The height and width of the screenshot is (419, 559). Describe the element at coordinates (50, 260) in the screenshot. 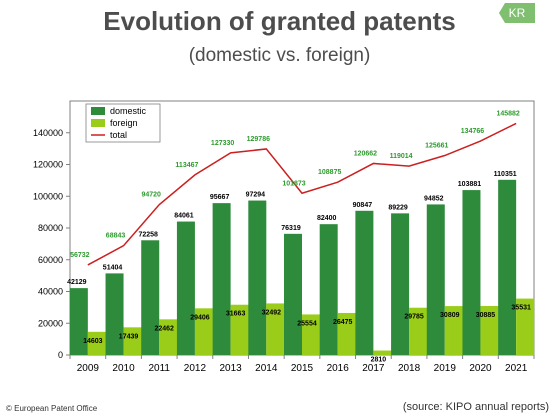

I see `y-tick-label: 60000` at that location.